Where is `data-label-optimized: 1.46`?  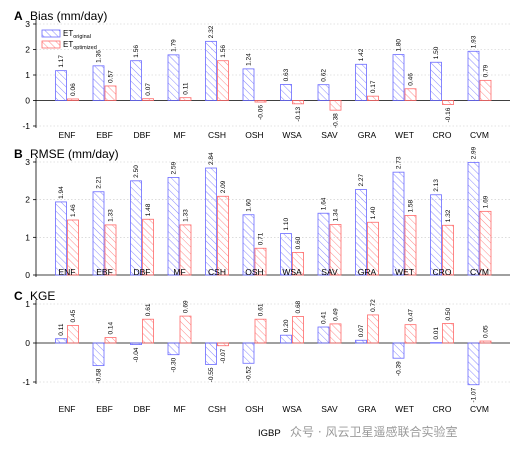 data-label-optimized: 1.46 is located at coordinates (73, 210).